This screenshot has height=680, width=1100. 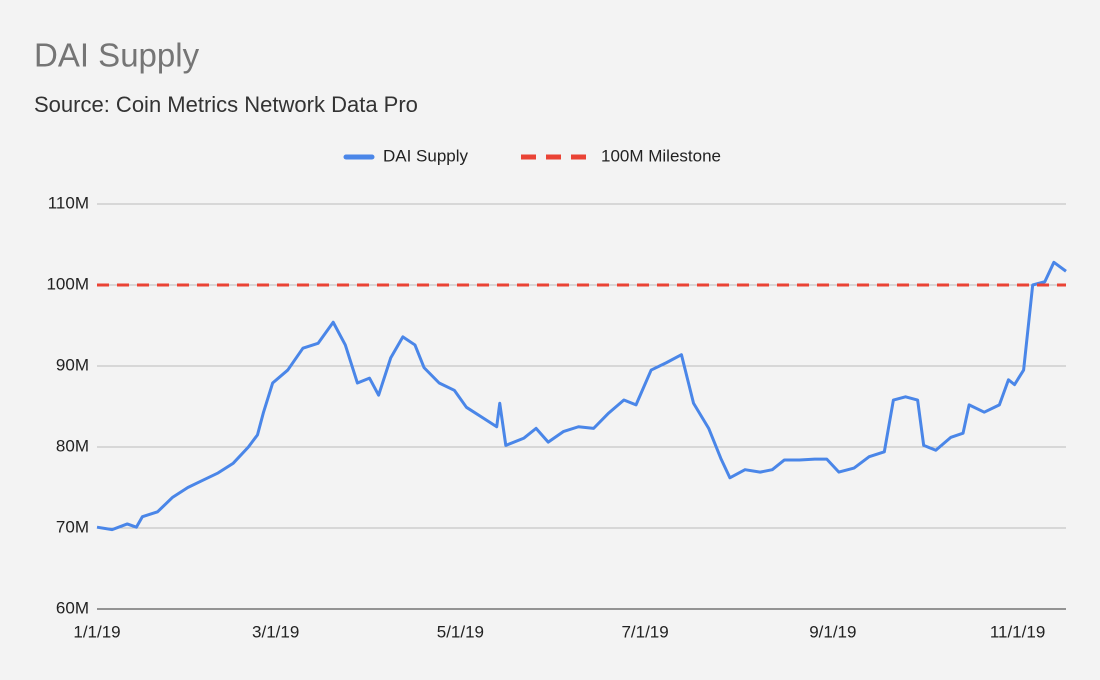 I want to click on y-tick-label: 100M, so click(x=67, y=283).